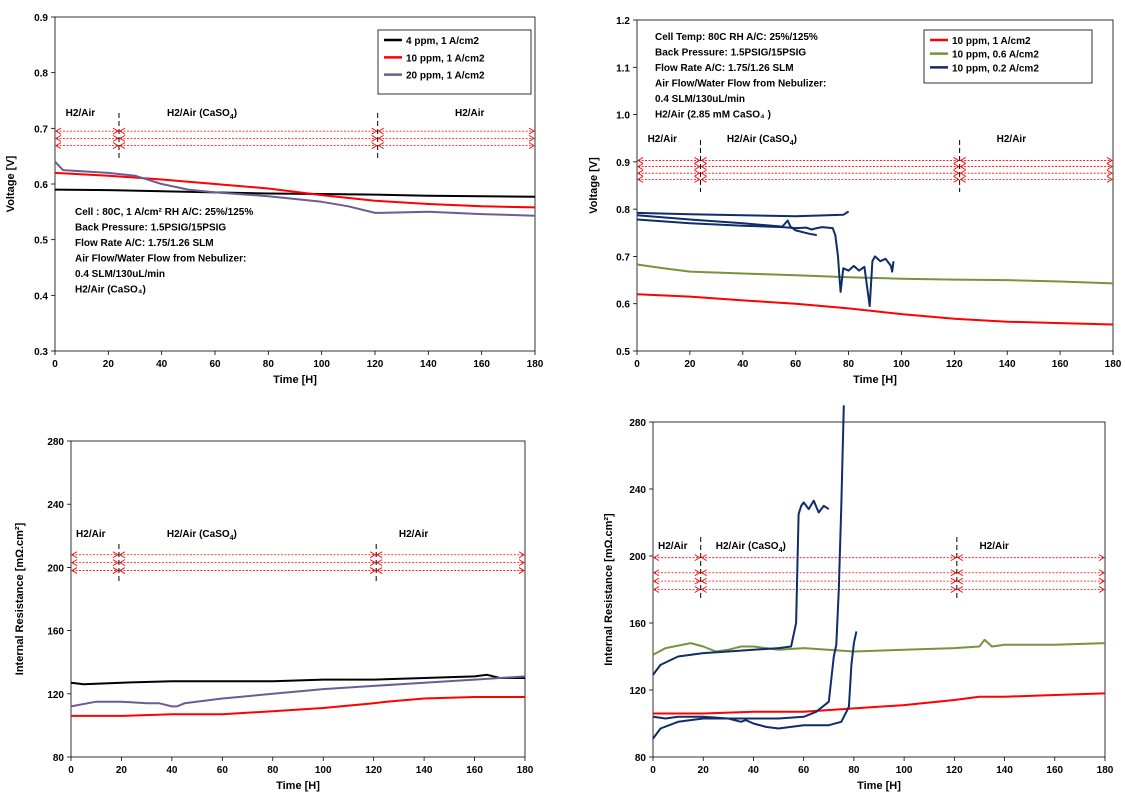 This screenshot has width=1125, height=796. What do you see at coordinates (637, 490) in the screenshot?
I see `y-tick-label: 240` at bounding box center [637, 490].